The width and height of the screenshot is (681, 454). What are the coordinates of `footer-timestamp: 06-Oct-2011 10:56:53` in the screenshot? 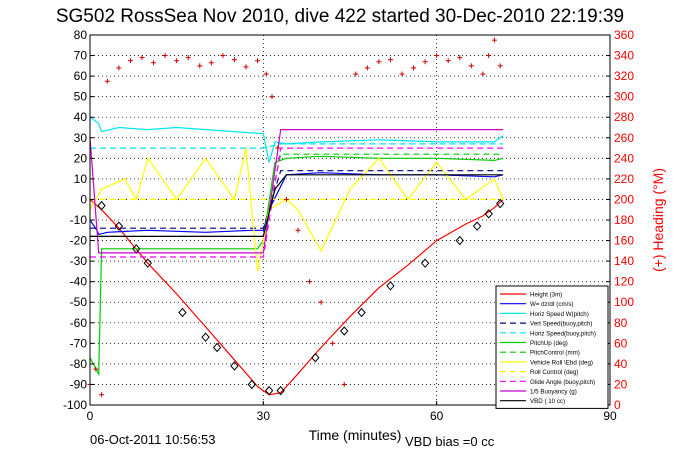 It's located at (153, 439).